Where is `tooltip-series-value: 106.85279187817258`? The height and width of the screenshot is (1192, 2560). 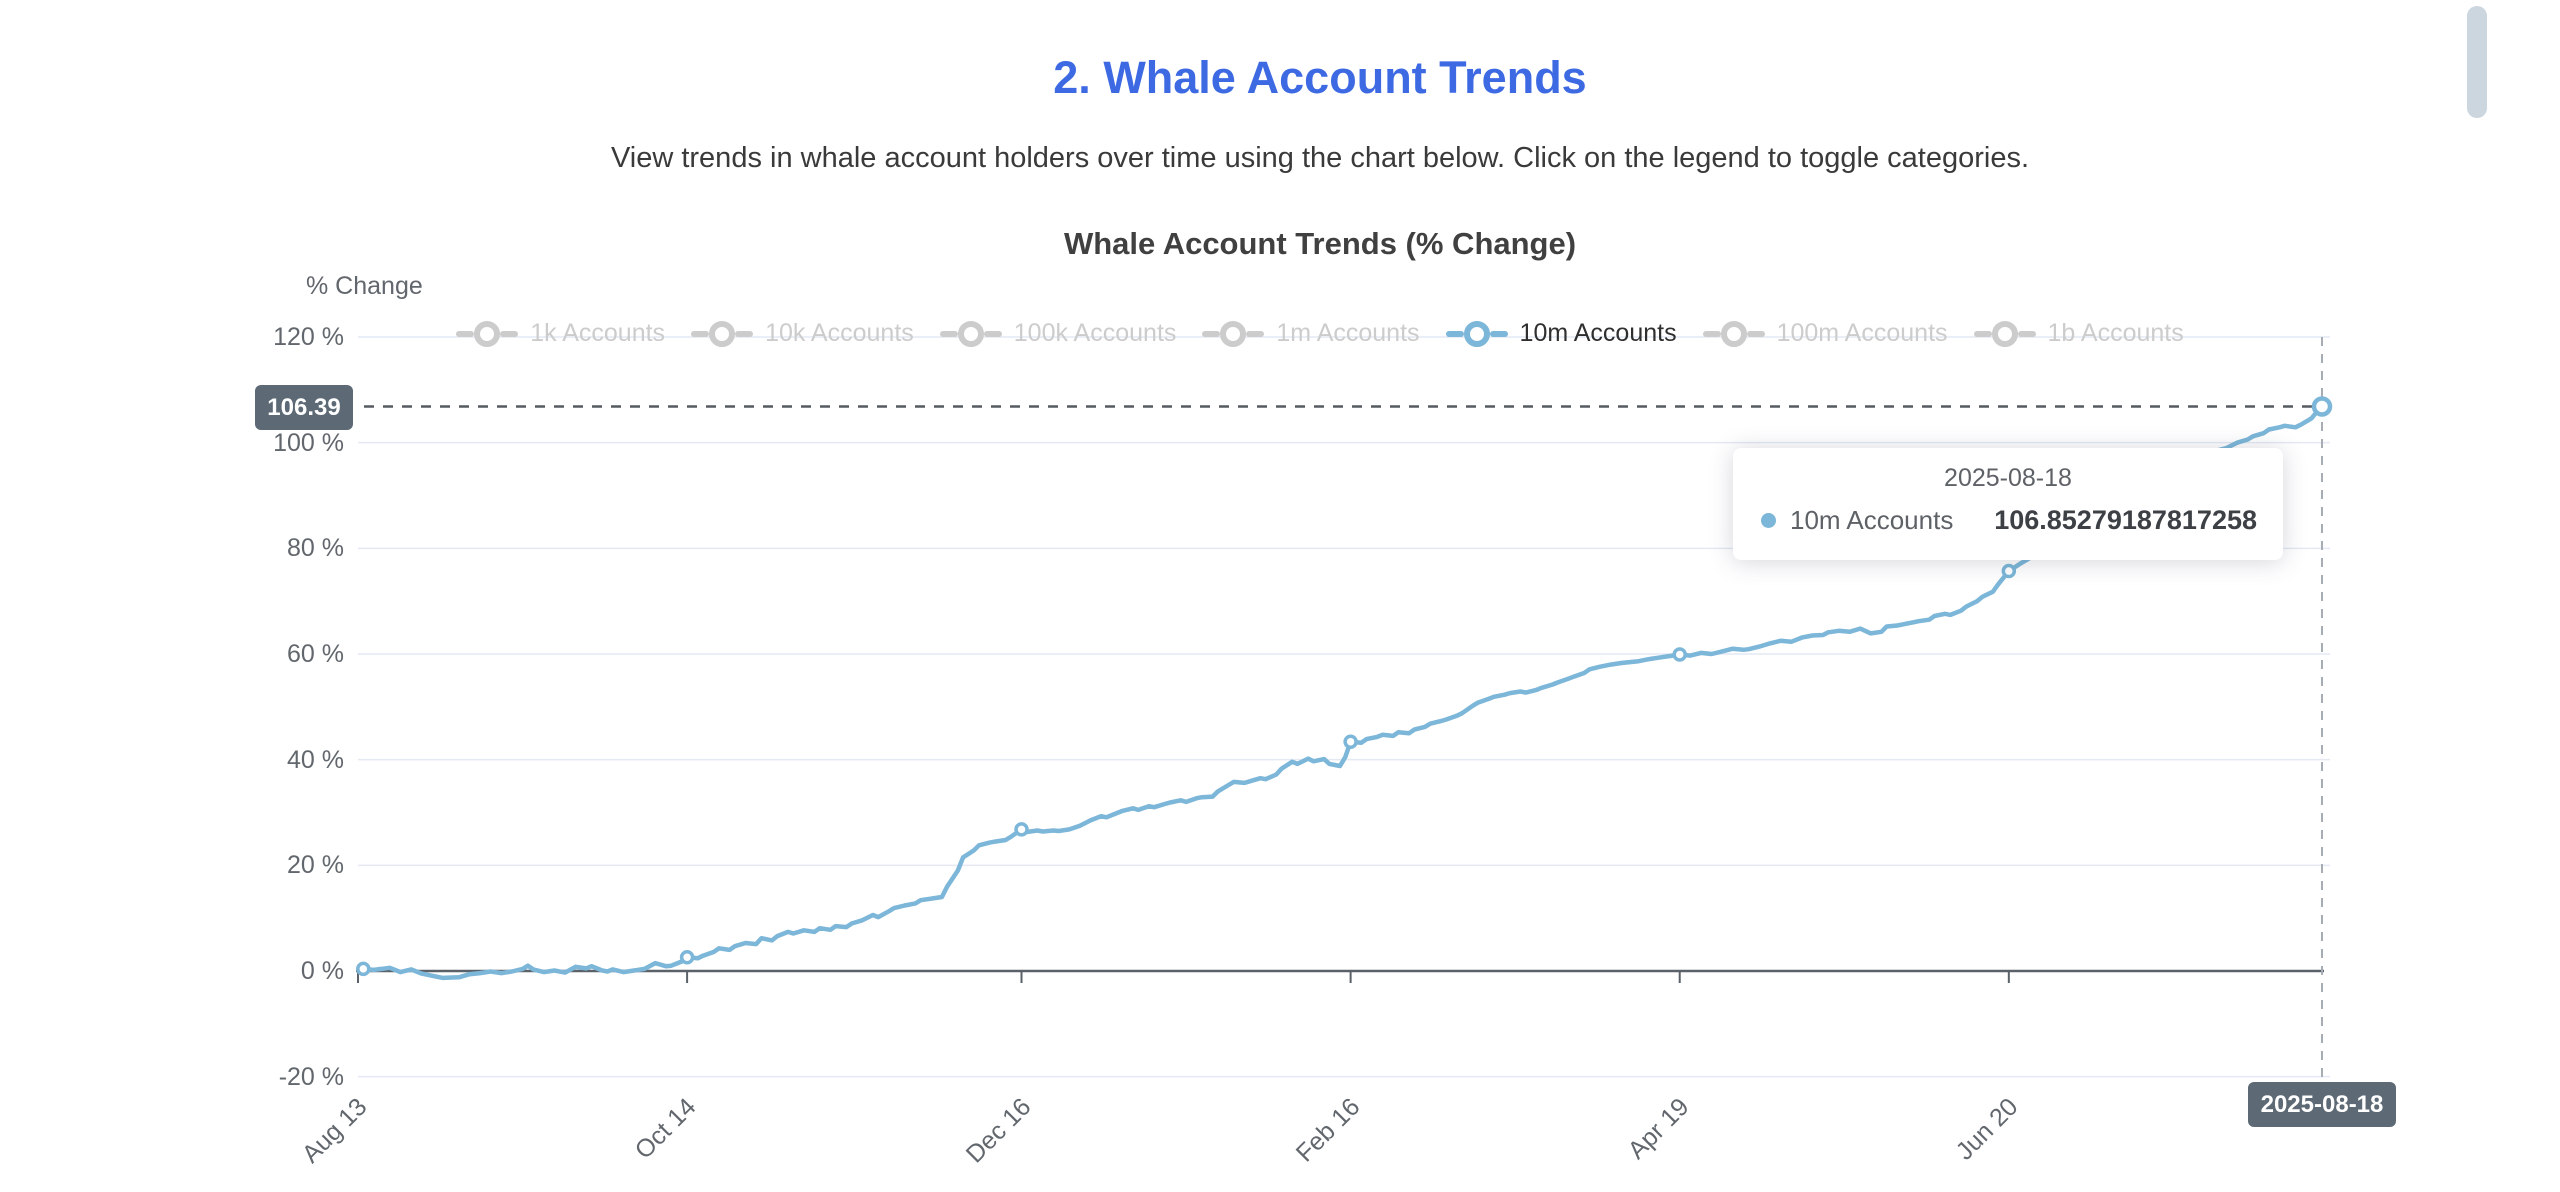
tooltip-series-value: 106.85279187817258 is located at coordinates (2125, 520).